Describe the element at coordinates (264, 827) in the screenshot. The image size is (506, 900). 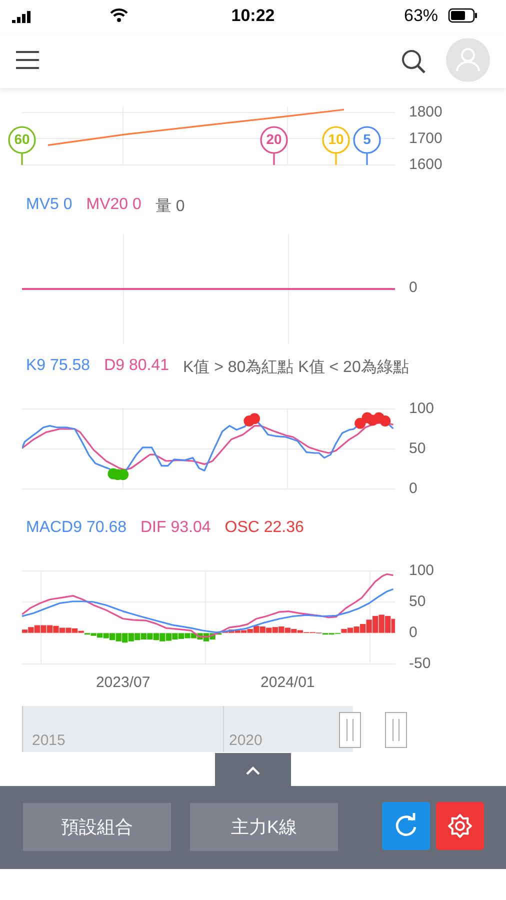
I see `text: 主力K線` at that location.